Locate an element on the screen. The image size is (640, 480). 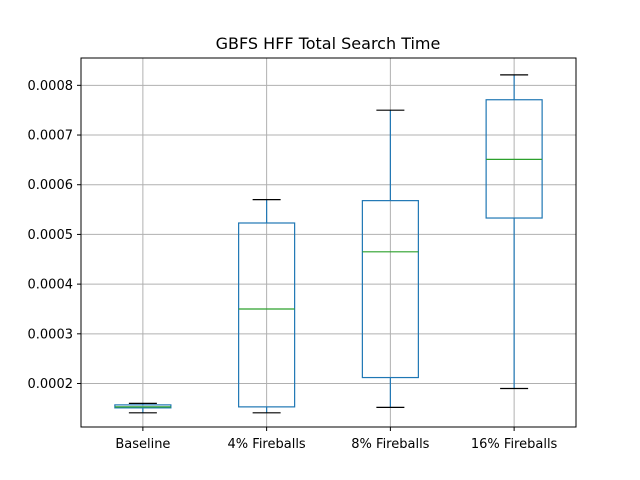
y-tick-label: 0.0004 is located at coordinates (51, 285).